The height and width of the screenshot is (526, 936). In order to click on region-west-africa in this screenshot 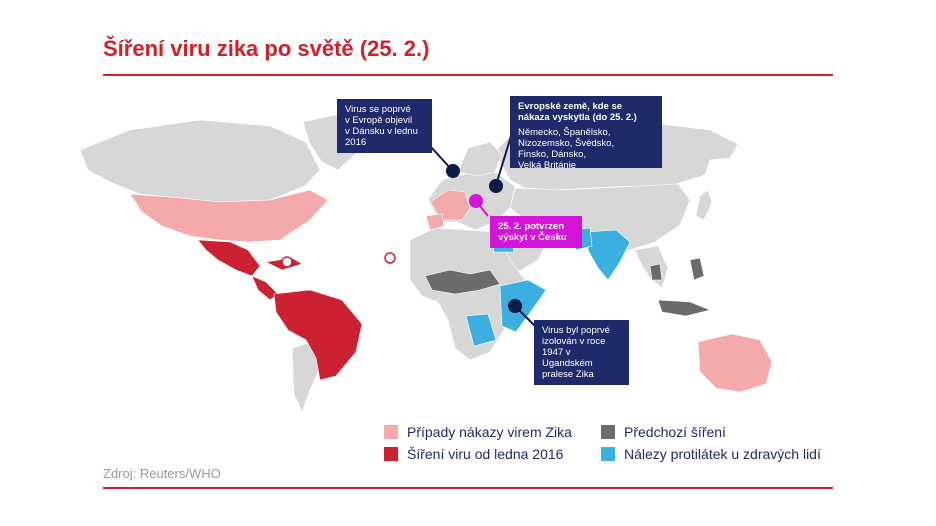, I will do `click(462, 282)`.